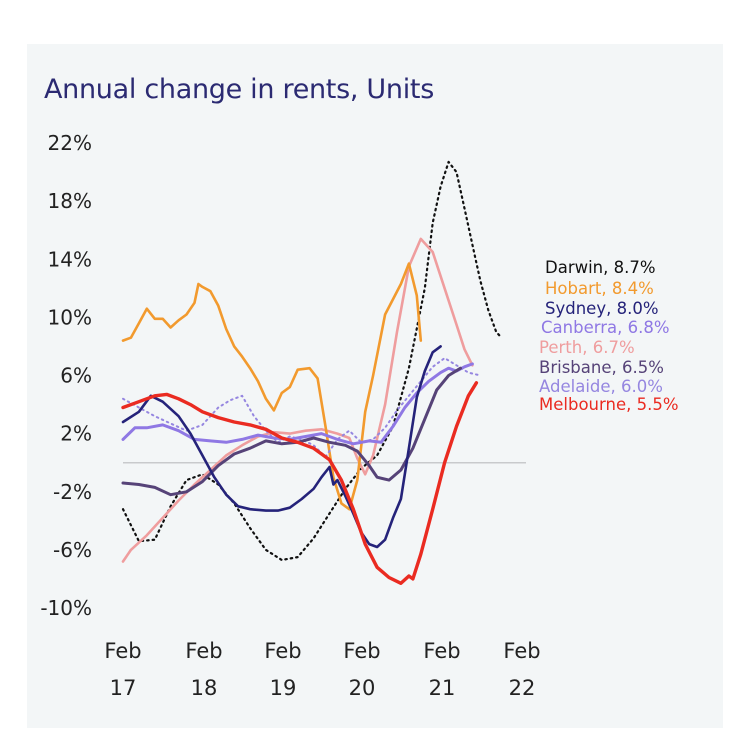  What do you see at coordinates (70, 259) in the screenshot?
I see `y-tick-label: 14%` at bounding box center [70, 259].